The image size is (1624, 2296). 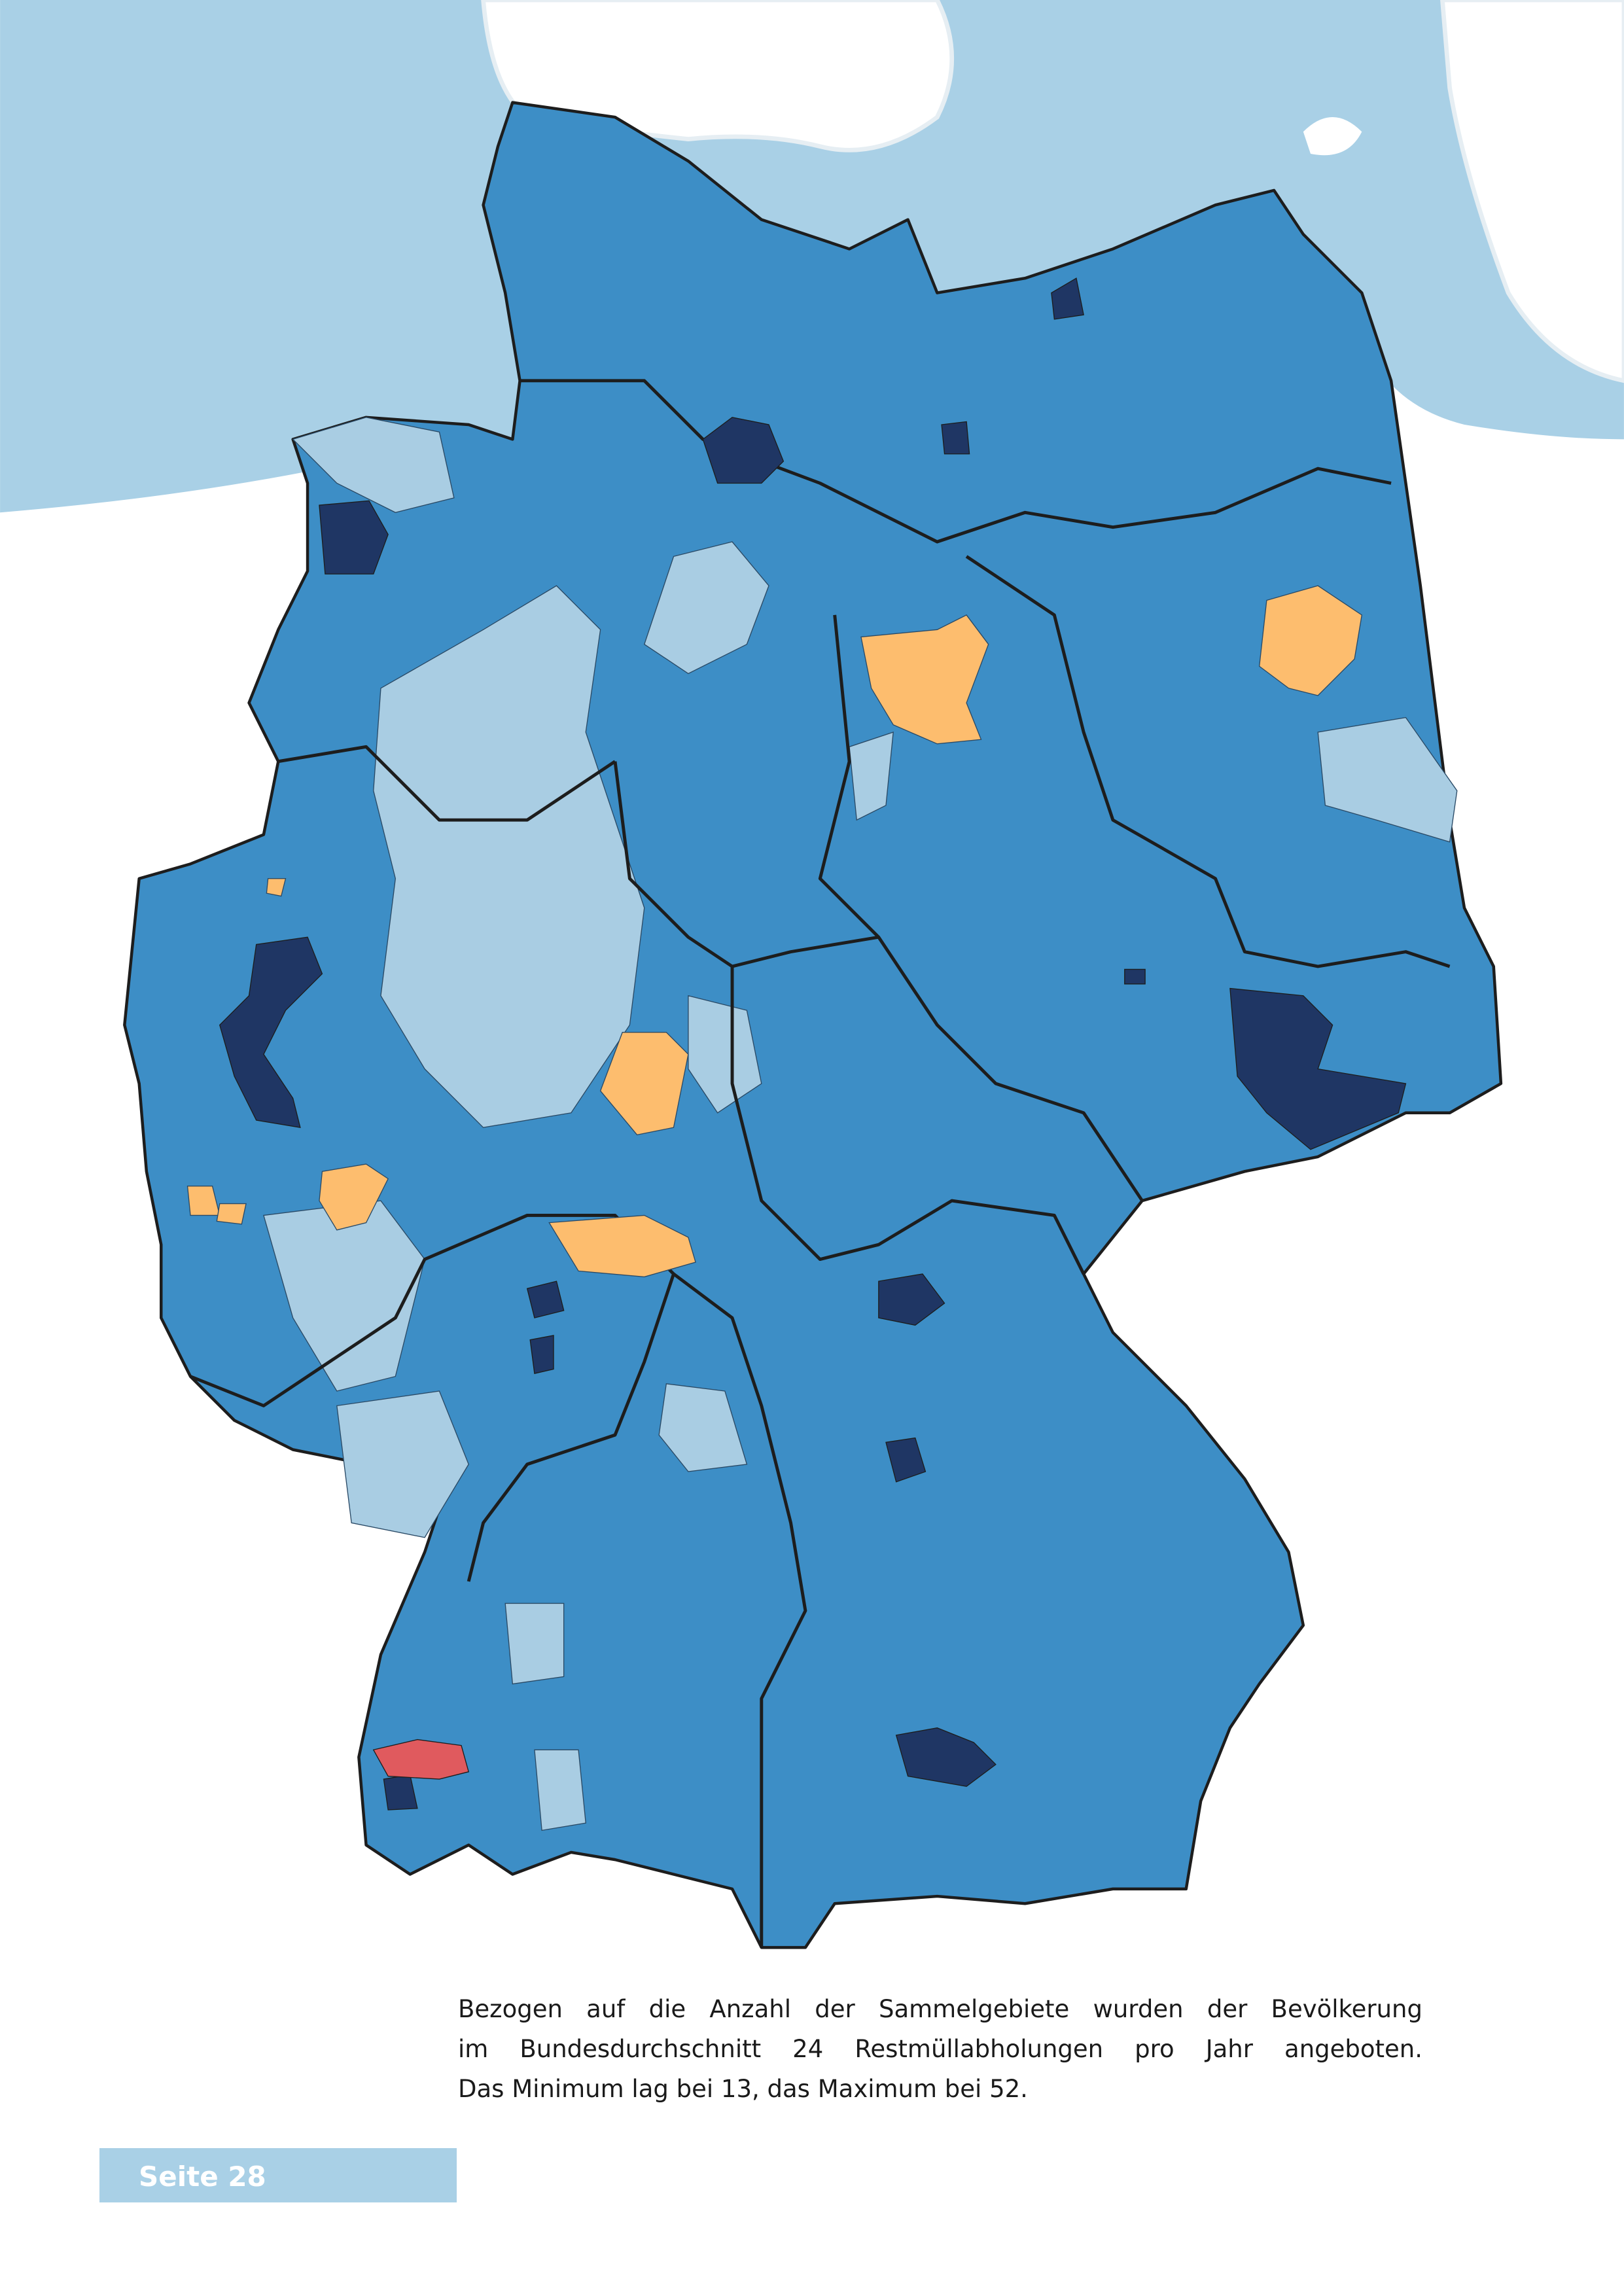 What do you see at coordinates (421, 1759) in the screenshot?
I see `region-red` at bounding box center [421, 1759].